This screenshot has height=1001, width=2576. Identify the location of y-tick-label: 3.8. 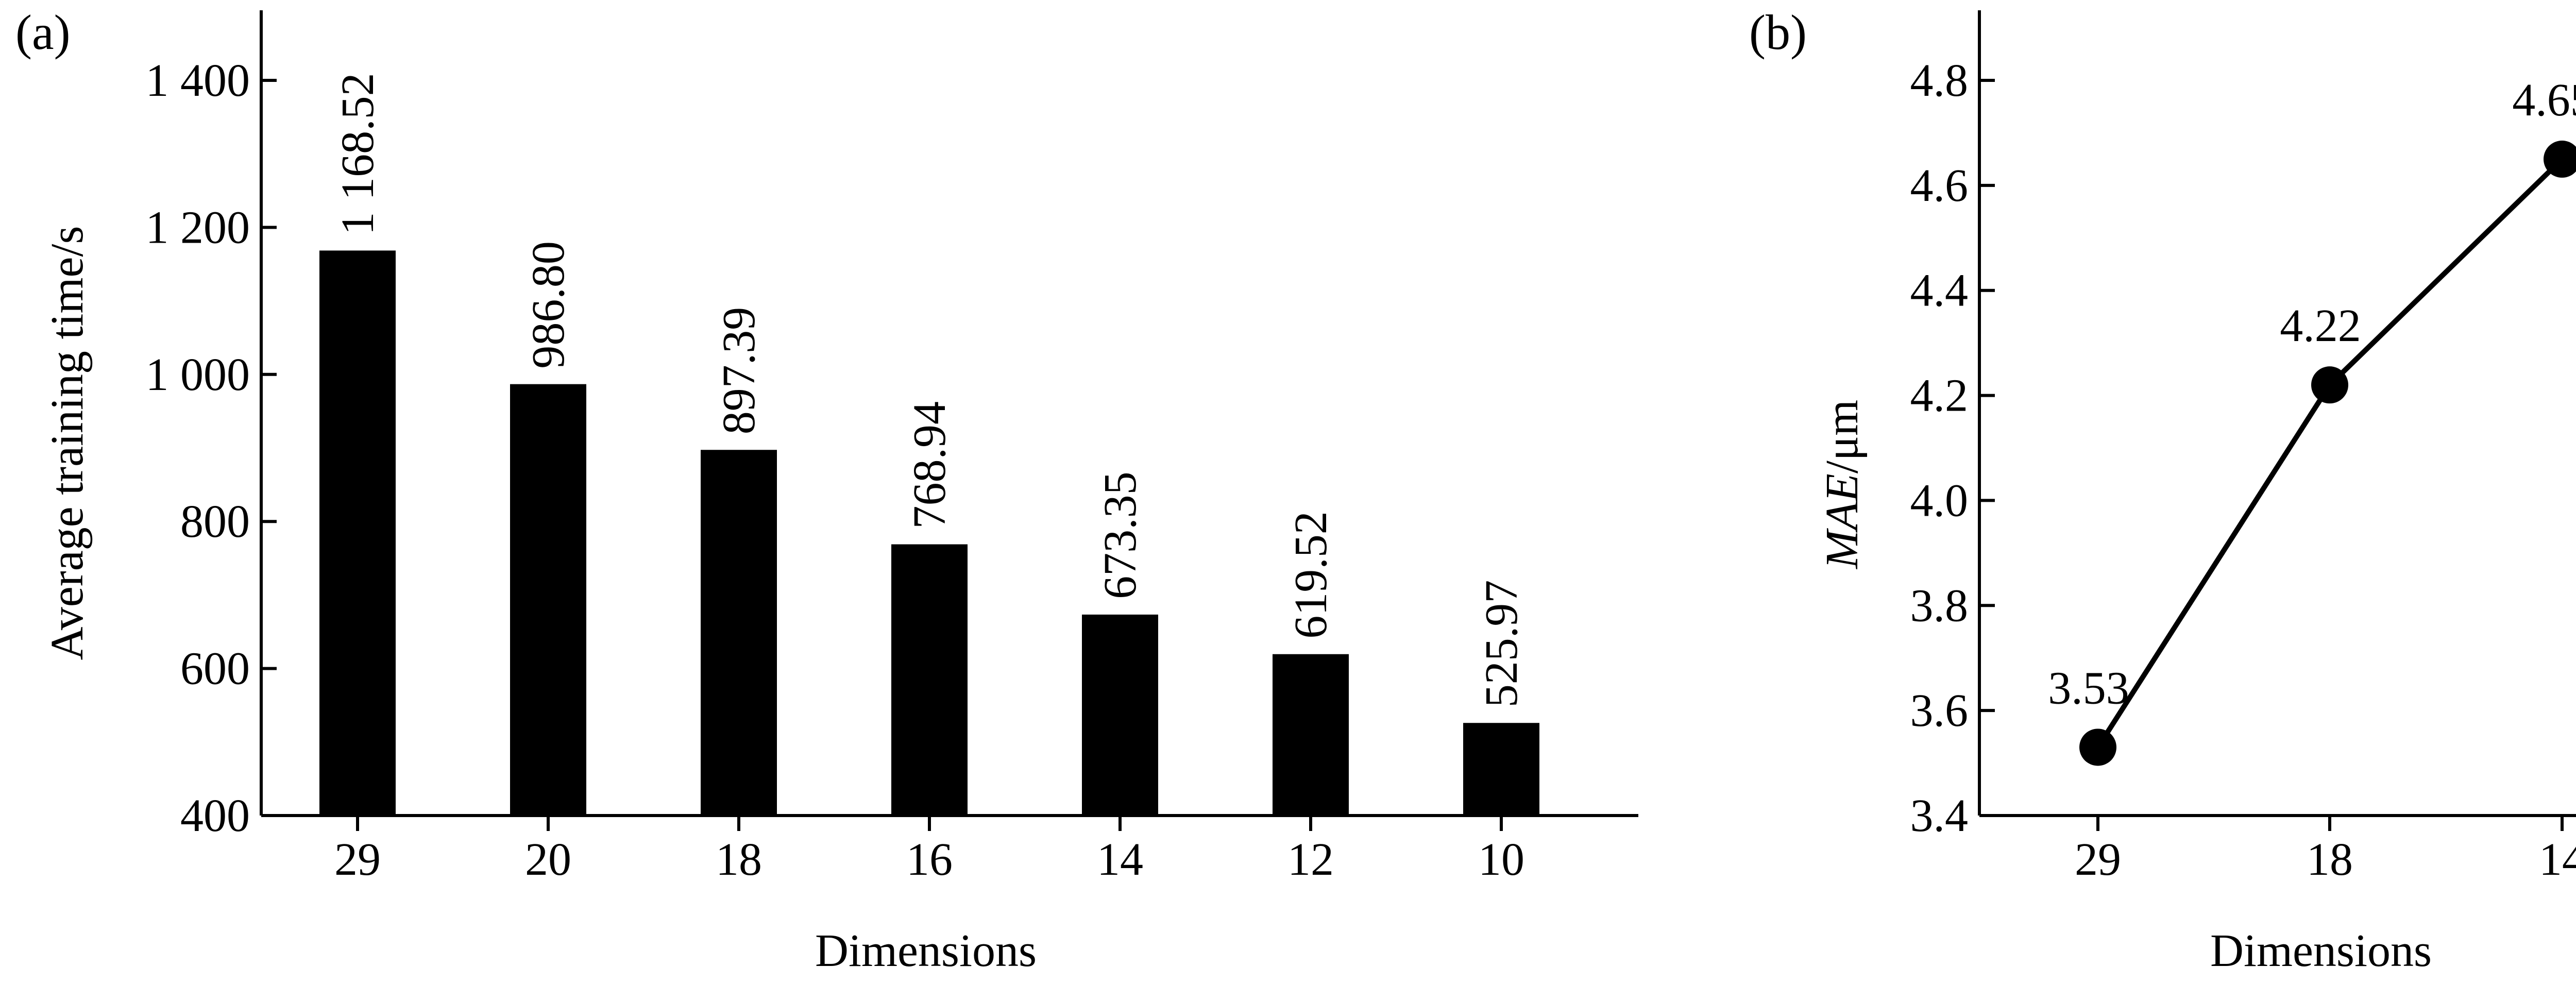
(1939, 605).